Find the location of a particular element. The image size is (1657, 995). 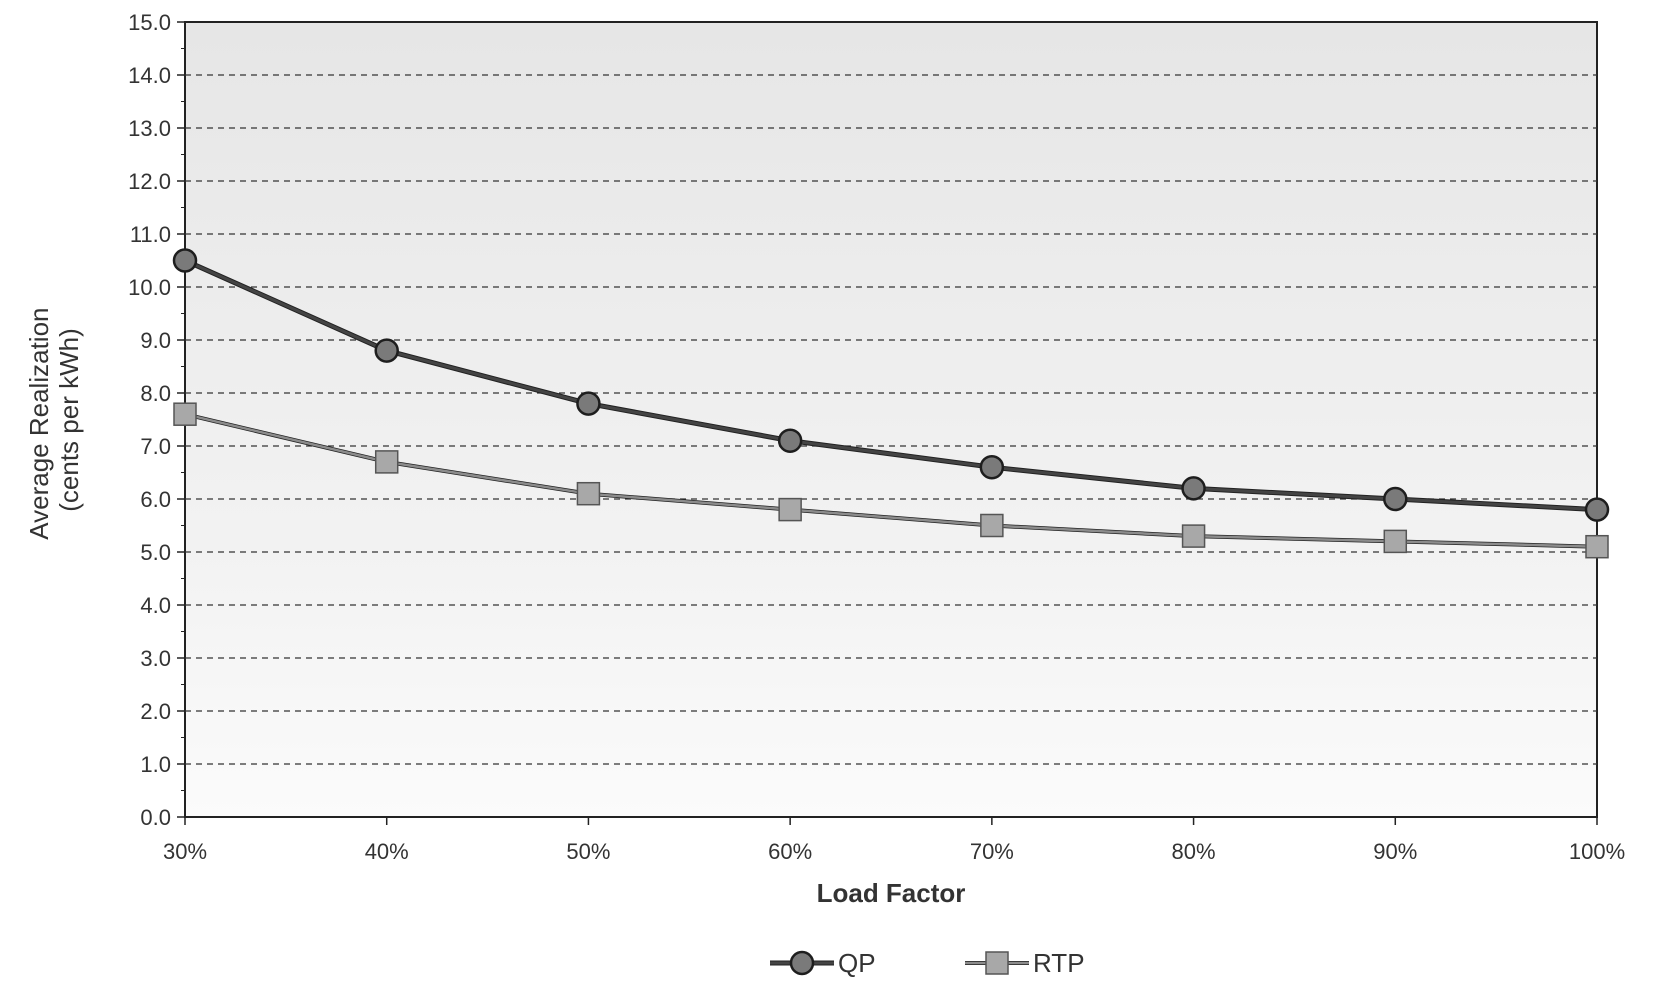

legend-marker-qp is located at coordinates (802, 963).